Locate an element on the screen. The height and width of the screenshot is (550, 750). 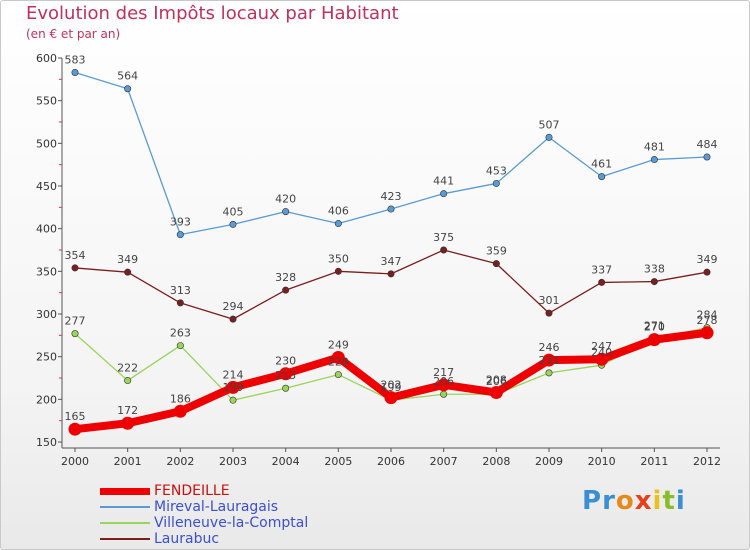
data-label: 270 is located at coordinates (654, 327).